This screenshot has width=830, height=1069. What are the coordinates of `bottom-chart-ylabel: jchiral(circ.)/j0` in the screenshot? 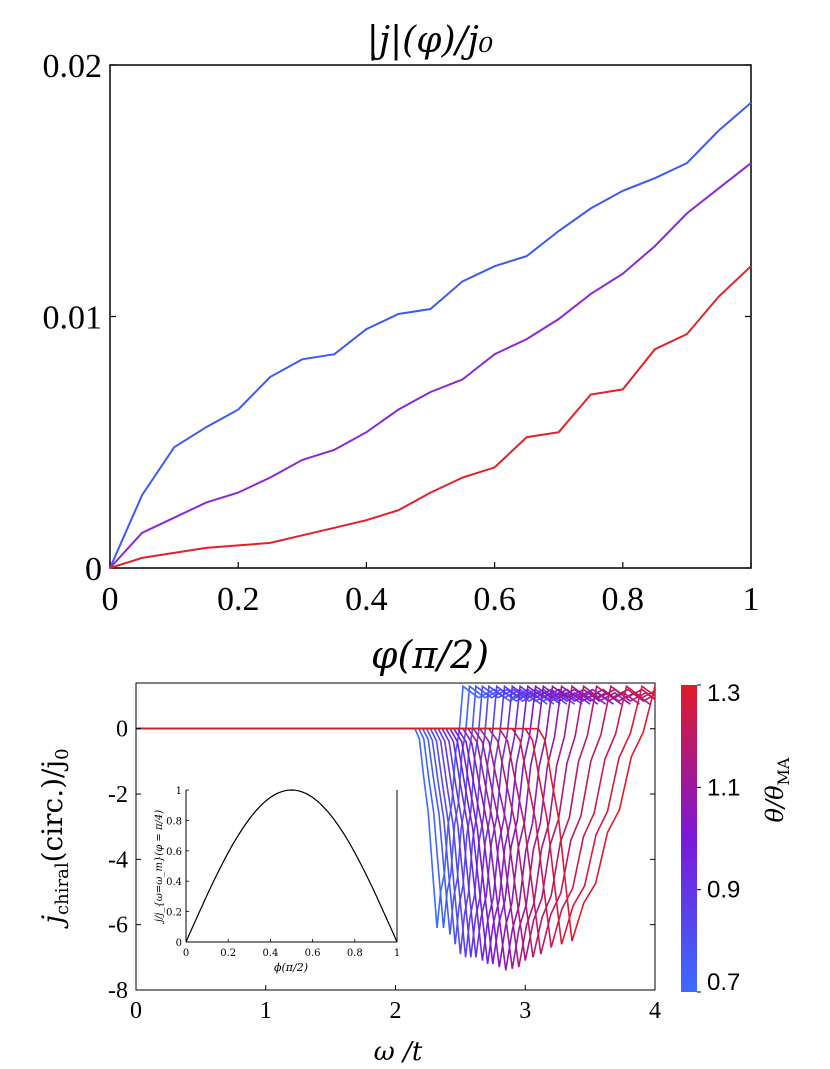 It's located at (54, 838).